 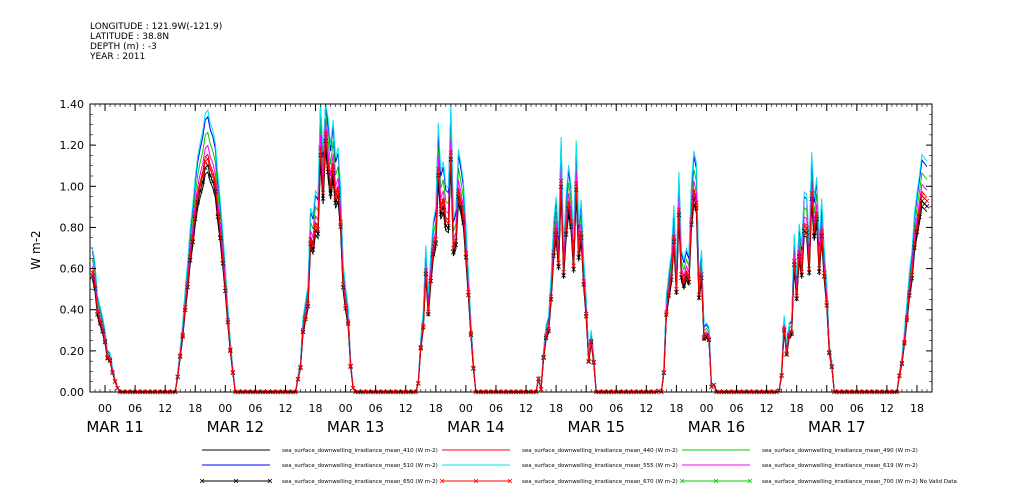 I want to click on y-tick-label: 0.80, so click(x=72, y=227).